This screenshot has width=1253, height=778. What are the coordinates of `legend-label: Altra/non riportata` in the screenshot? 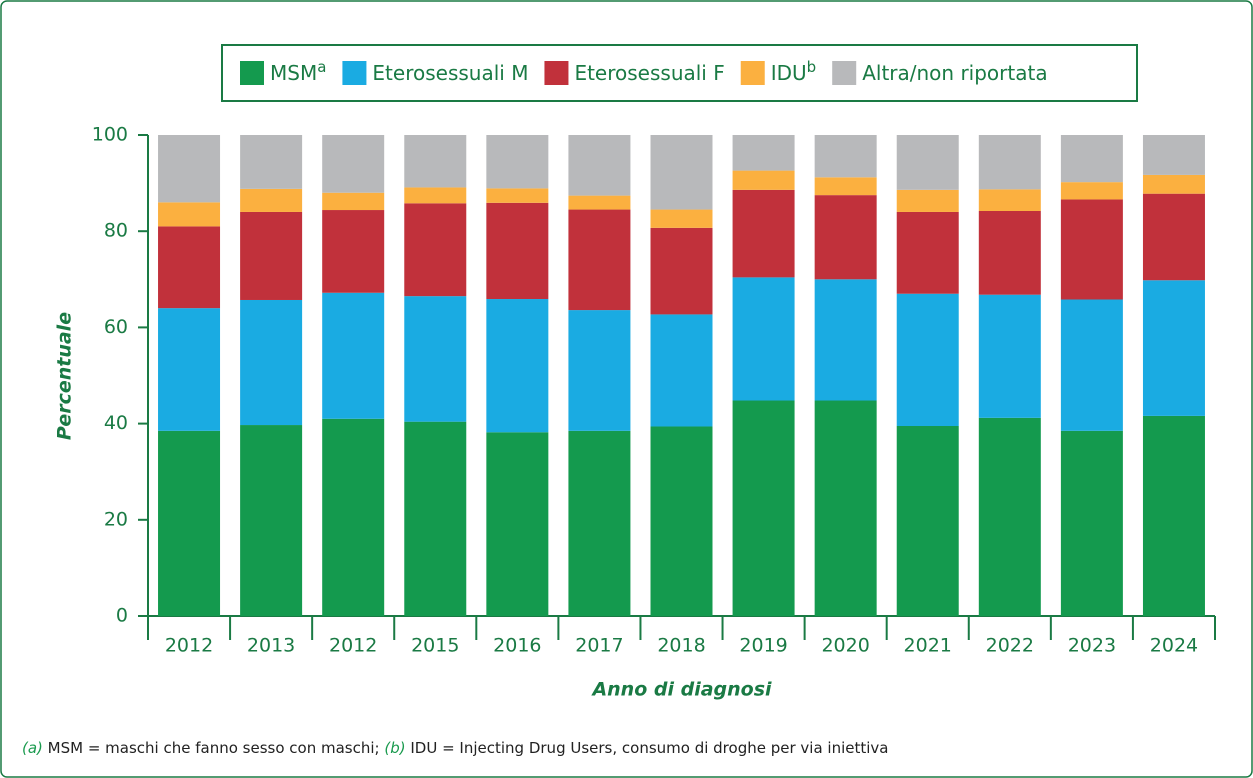 It's located at (954, 73).